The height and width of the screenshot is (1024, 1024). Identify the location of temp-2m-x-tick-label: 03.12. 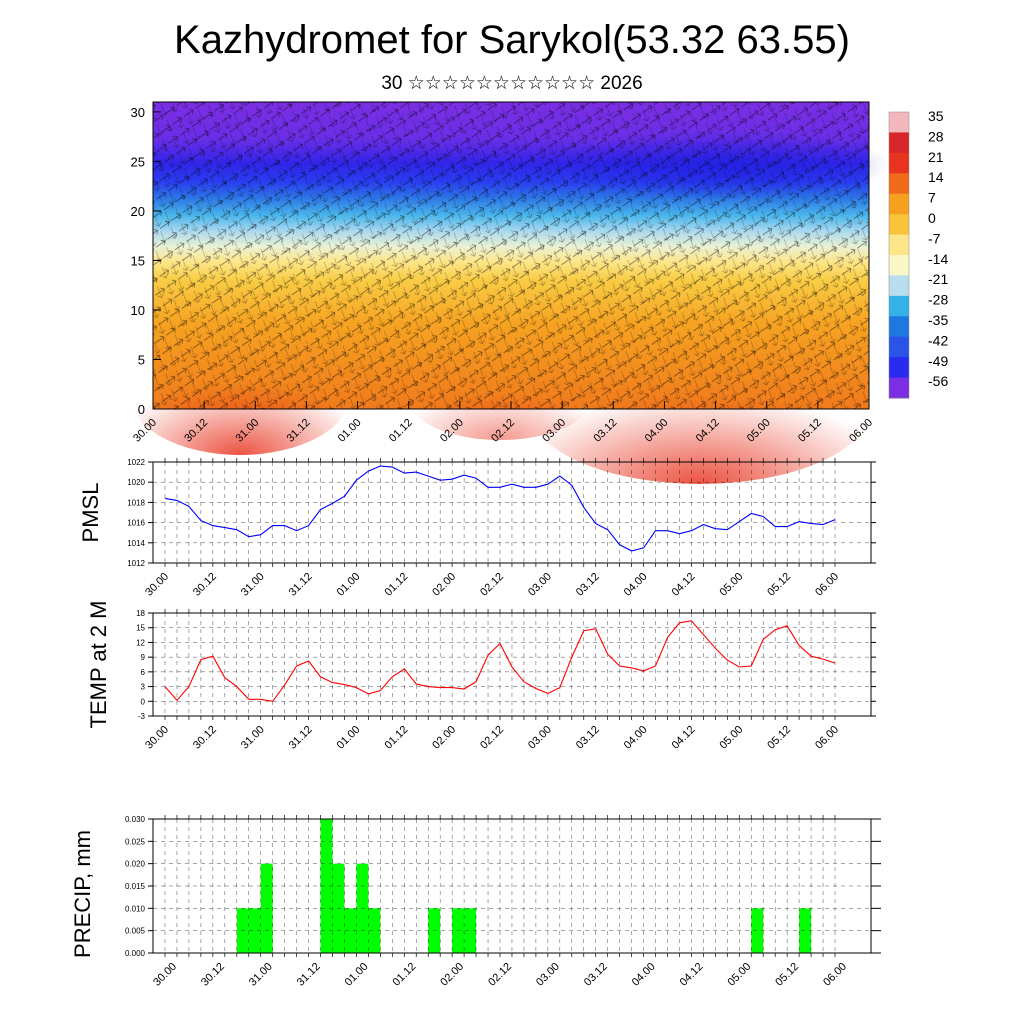
(588, 738).